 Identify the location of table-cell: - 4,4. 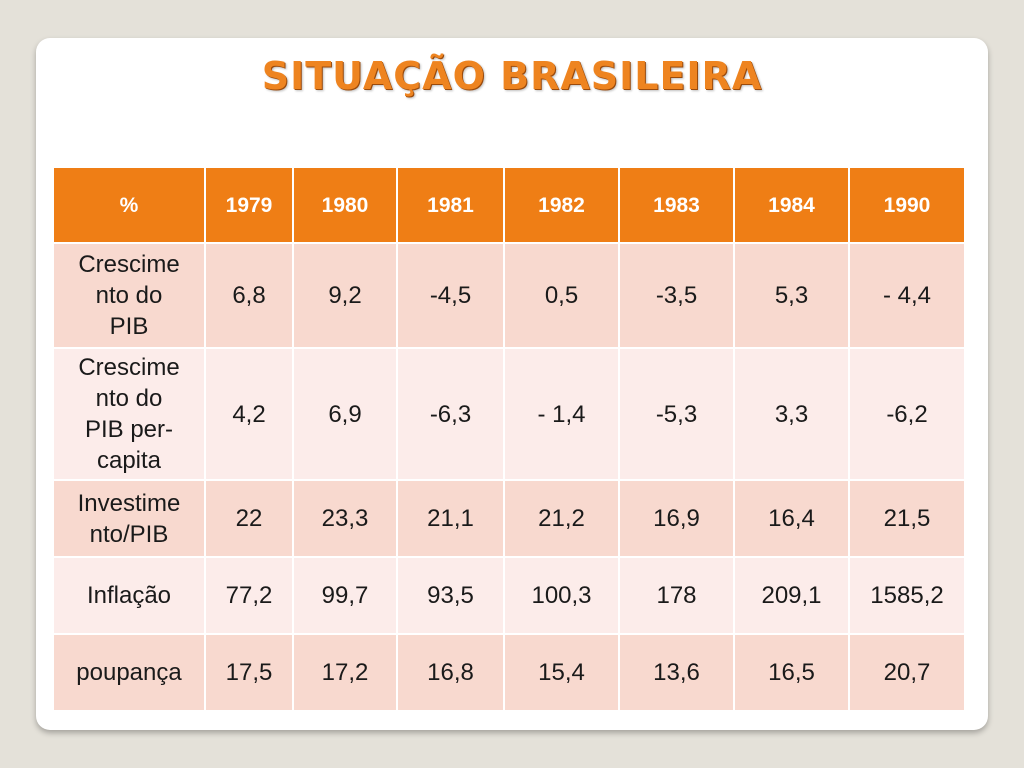
(907, 295).